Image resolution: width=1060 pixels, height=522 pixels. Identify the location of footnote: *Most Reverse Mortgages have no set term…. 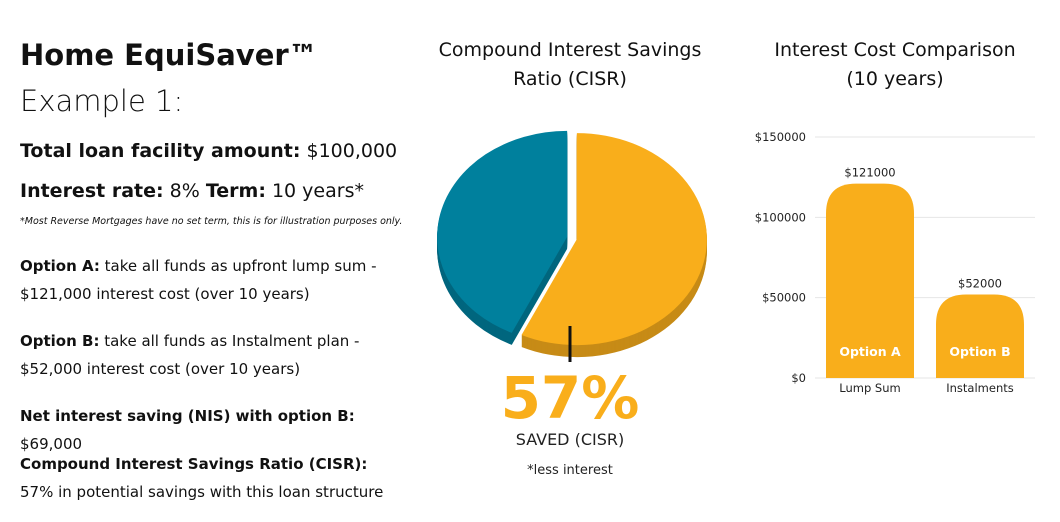
(211, 221).